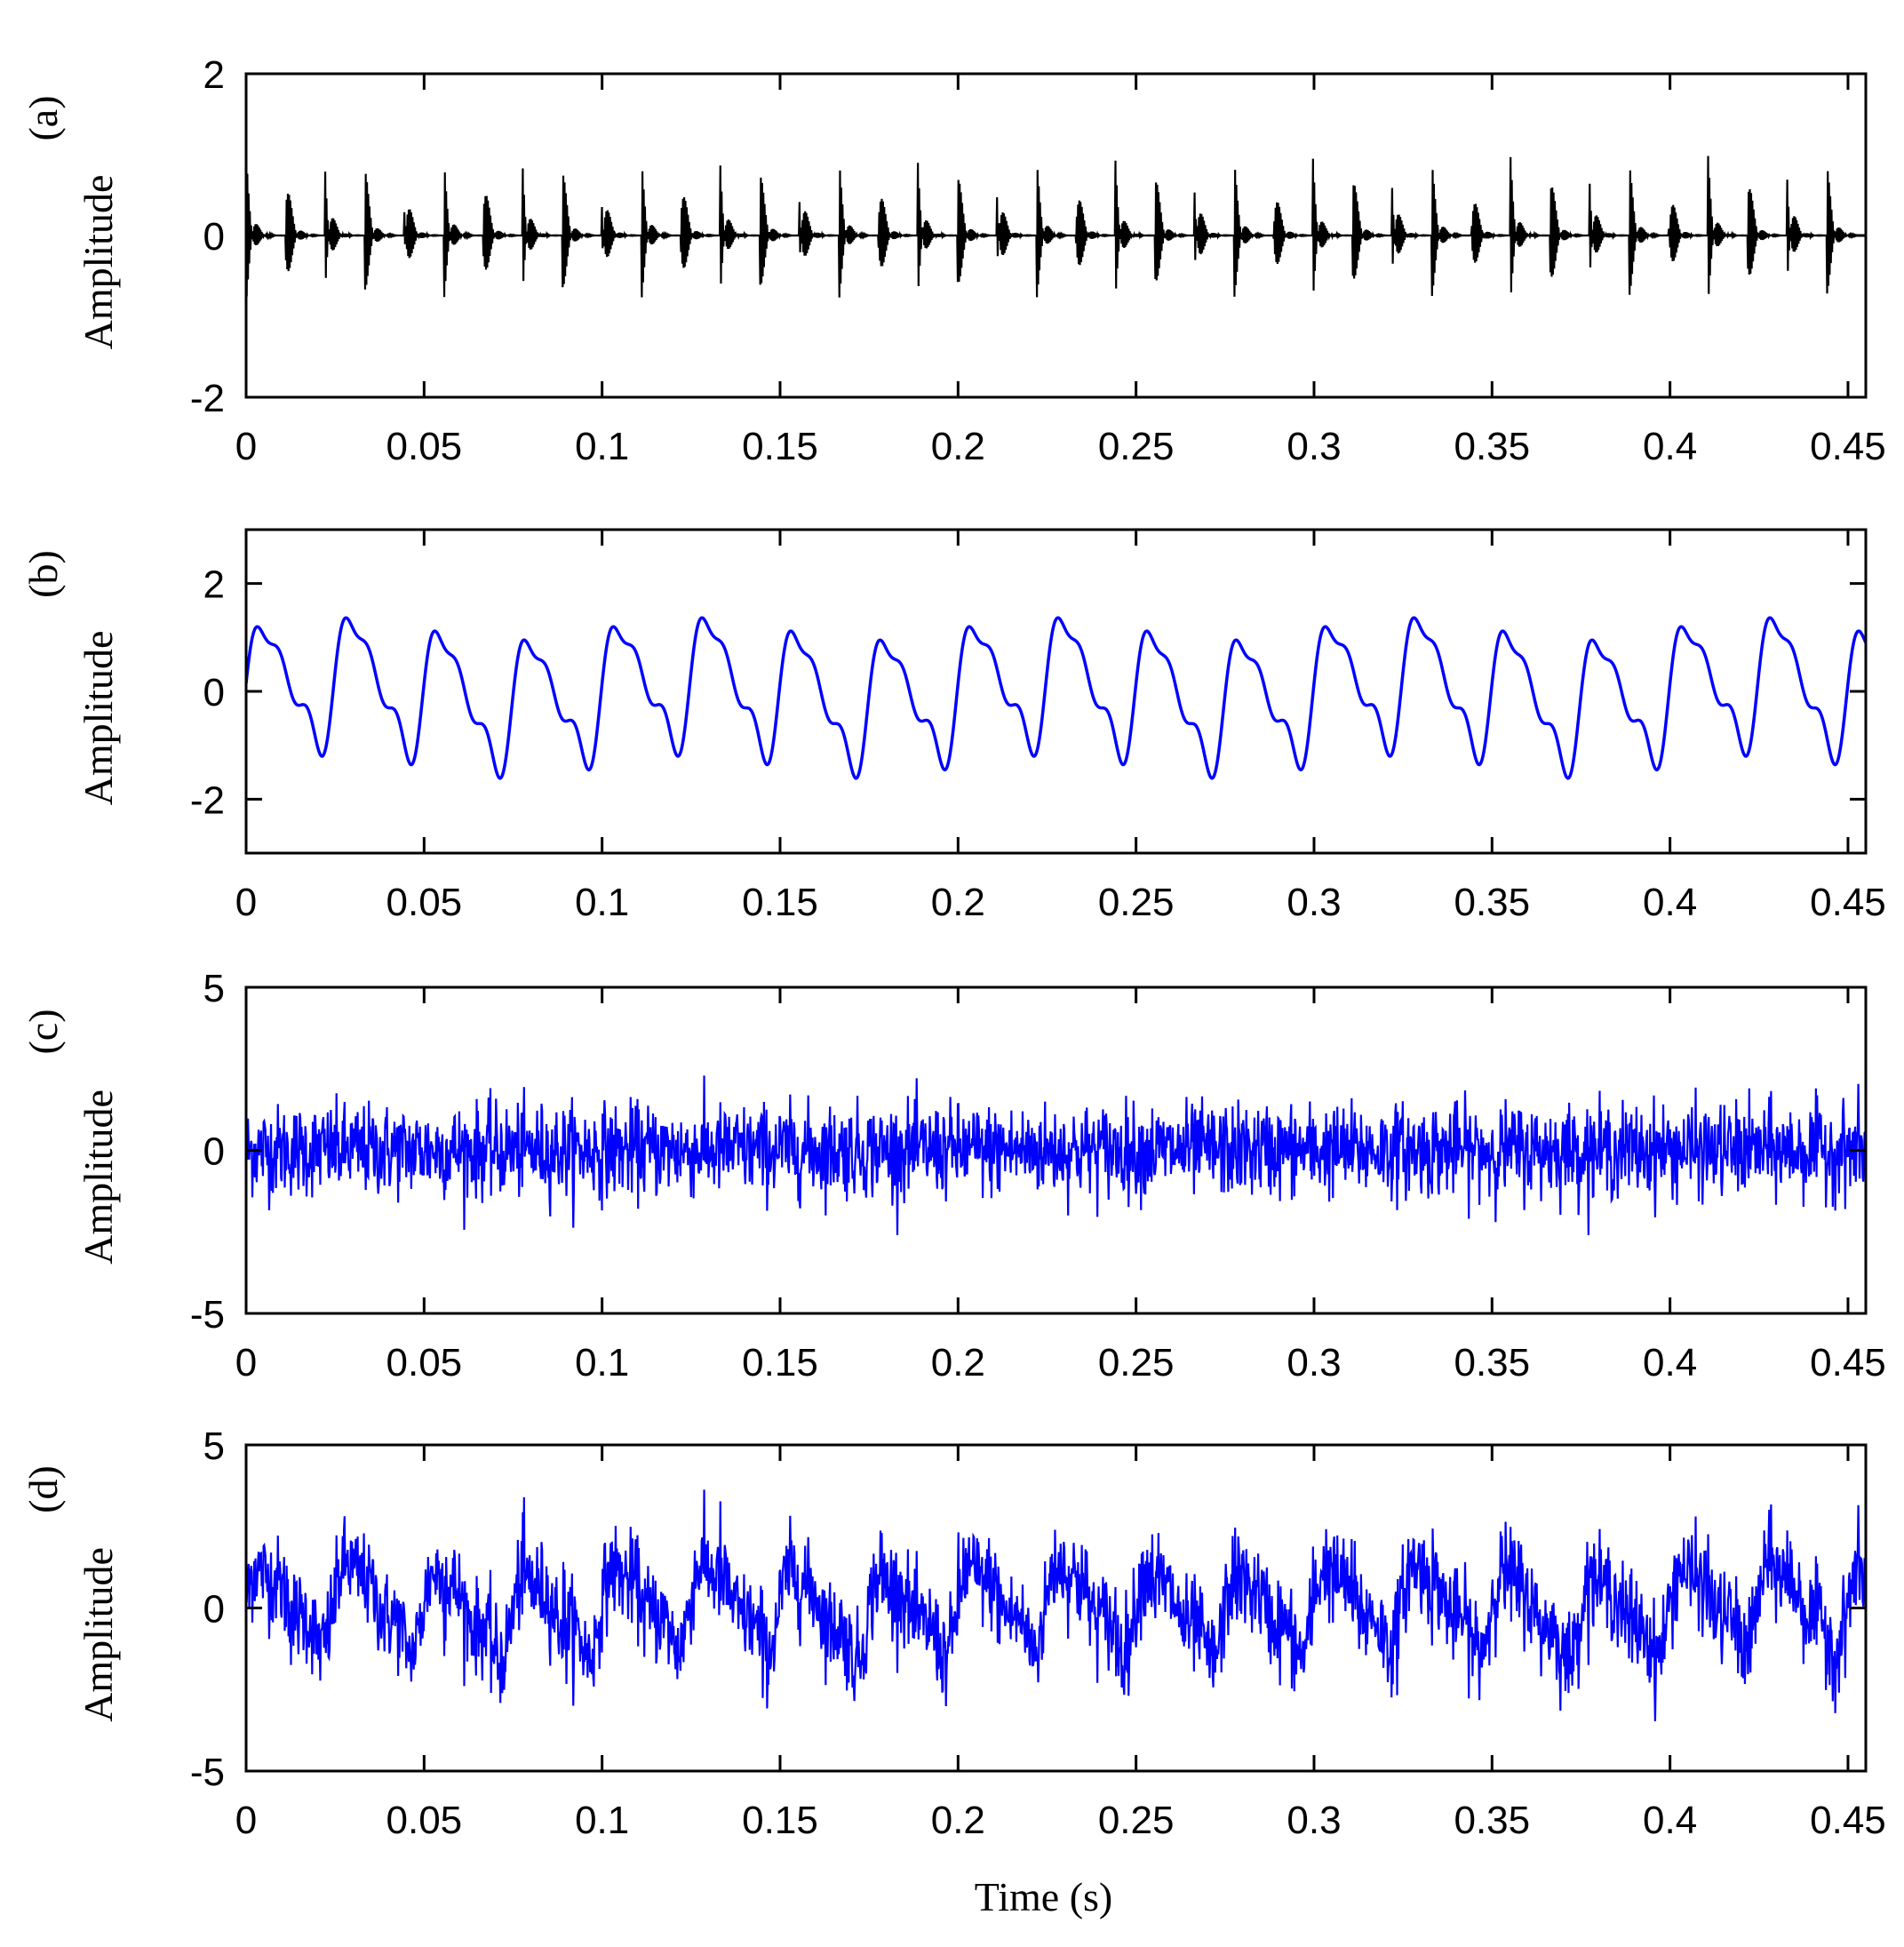 Image resolution: width=1904 pixels, height=1947 pixels. Describe the element at coordinates (99, 1177) in the screenshot. I see `y-axis-label-c: Amplitude` at that location.